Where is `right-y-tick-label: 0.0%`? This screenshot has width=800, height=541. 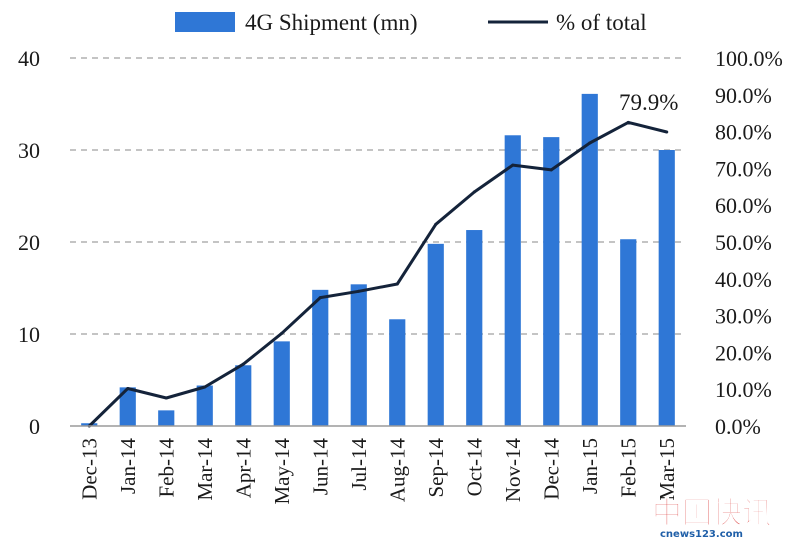 right-y-tick-label: 0.0% is located at coordinates (738, 426).